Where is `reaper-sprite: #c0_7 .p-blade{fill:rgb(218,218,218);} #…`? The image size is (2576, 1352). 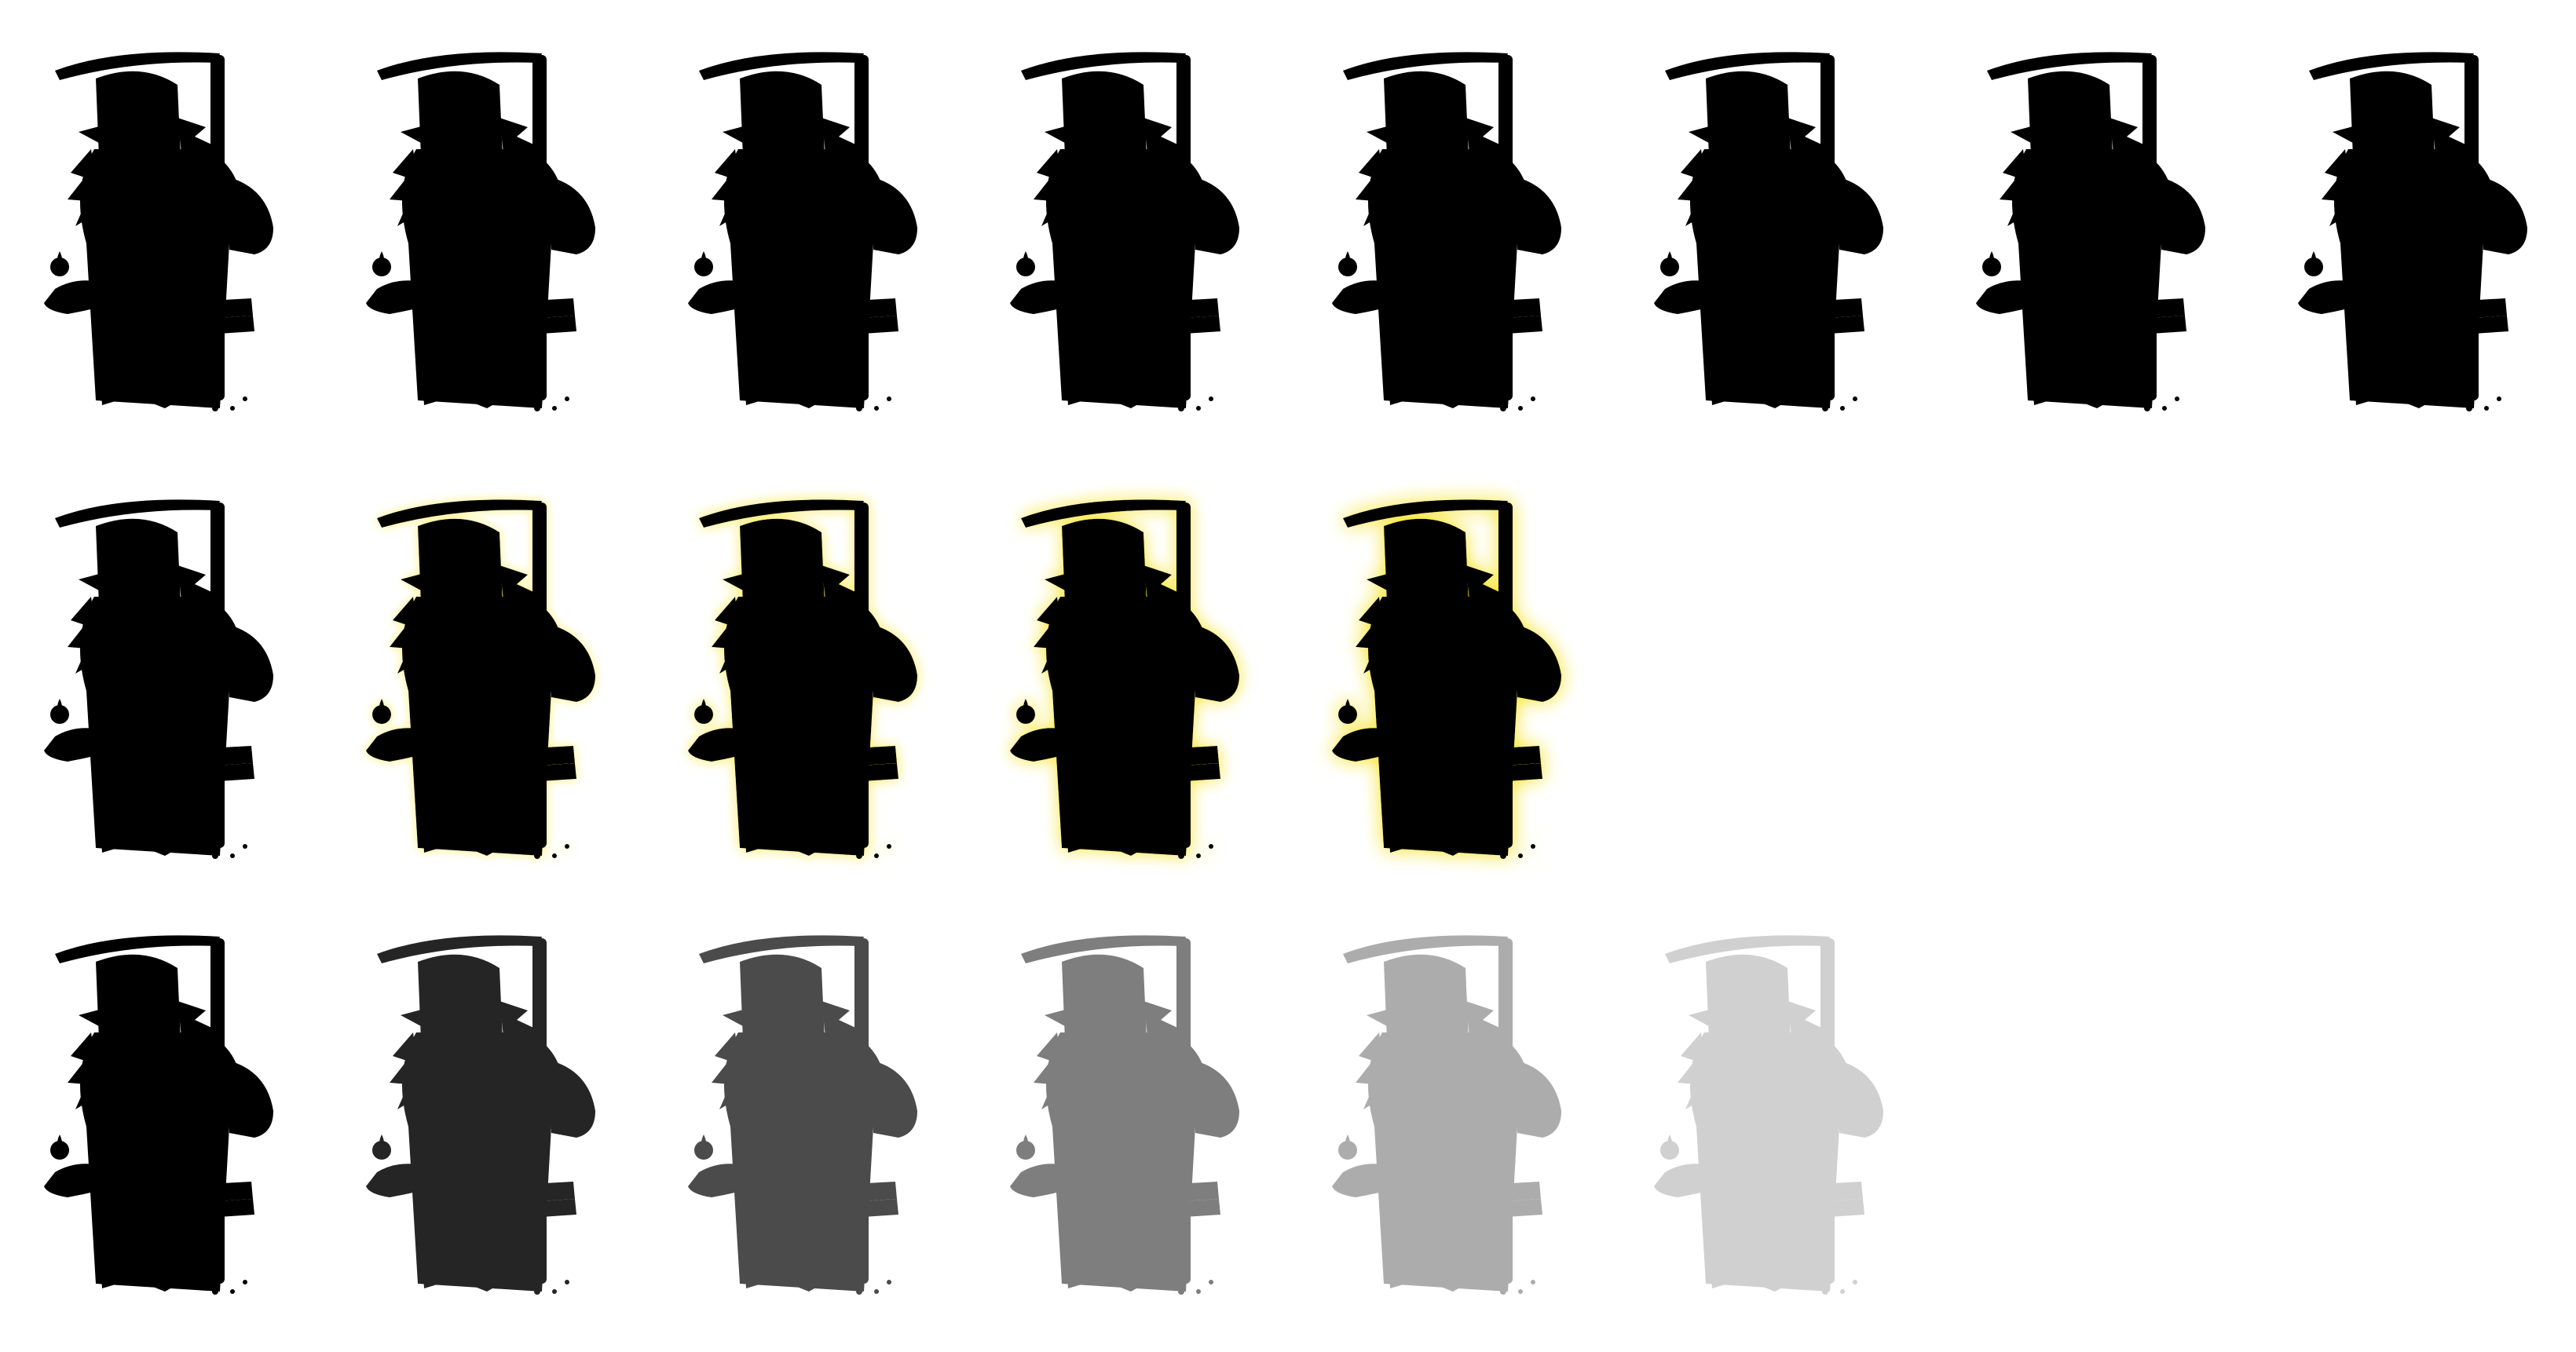 reaper-sprite: #c0_7 .p-blade{fill:rgb(218,218,218);} #… is located at coordinates (2412, 231).